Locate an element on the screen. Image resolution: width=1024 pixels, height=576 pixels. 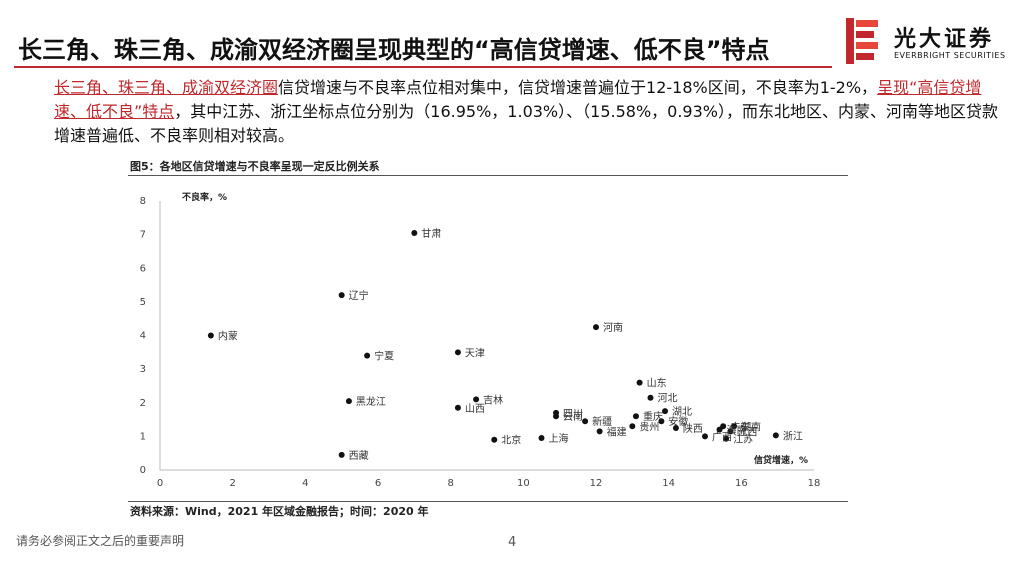
page-title: 长三角、珠三角、成渝双经济圈呈现典型的“高信贷增速、低不良”特点 is located at coordinates (394, 50).